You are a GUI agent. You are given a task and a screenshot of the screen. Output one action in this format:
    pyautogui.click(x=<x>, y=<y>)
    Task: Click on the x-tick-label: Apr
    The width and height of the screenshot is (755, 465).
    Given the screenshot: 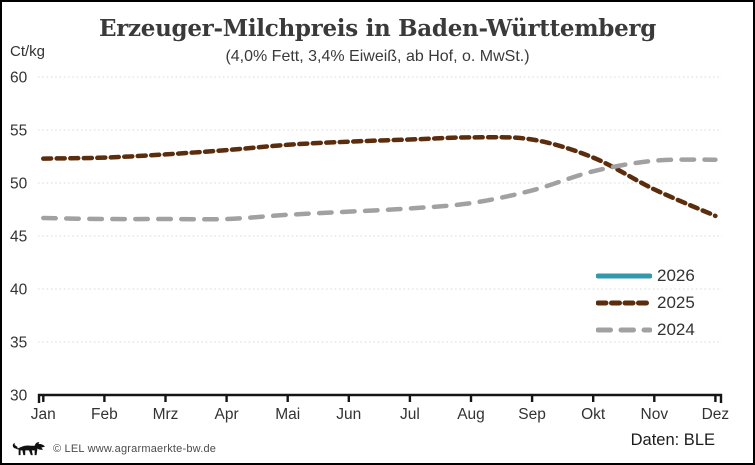 What is the action you would take?
    pyautogui.click(x=227, y=414)
    